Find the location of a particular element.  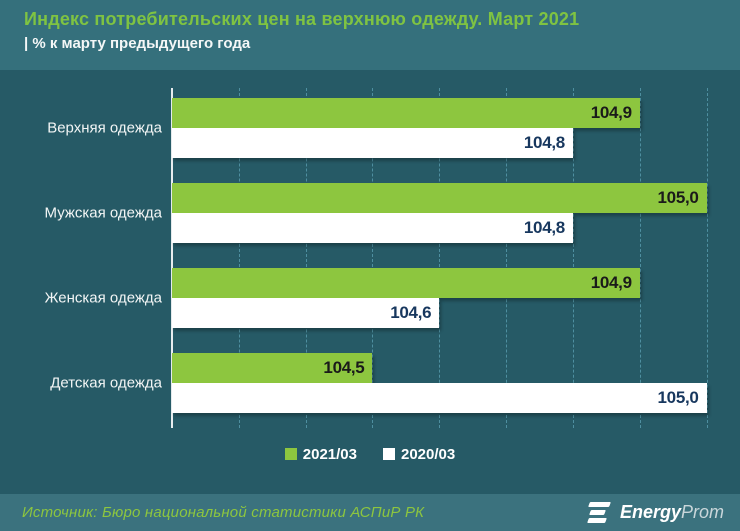

legend-item-2021/03: 2021/03 is located at coordinates (320, 454).